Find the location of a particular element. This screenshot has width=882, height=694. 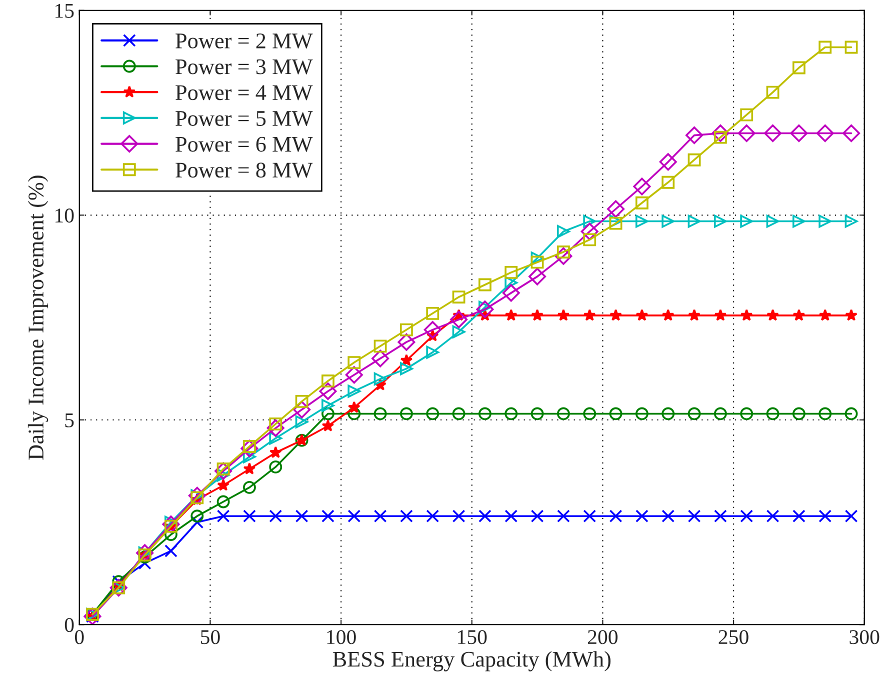

legend-label: Power = 6 MW is located at coordinates (244, 144).